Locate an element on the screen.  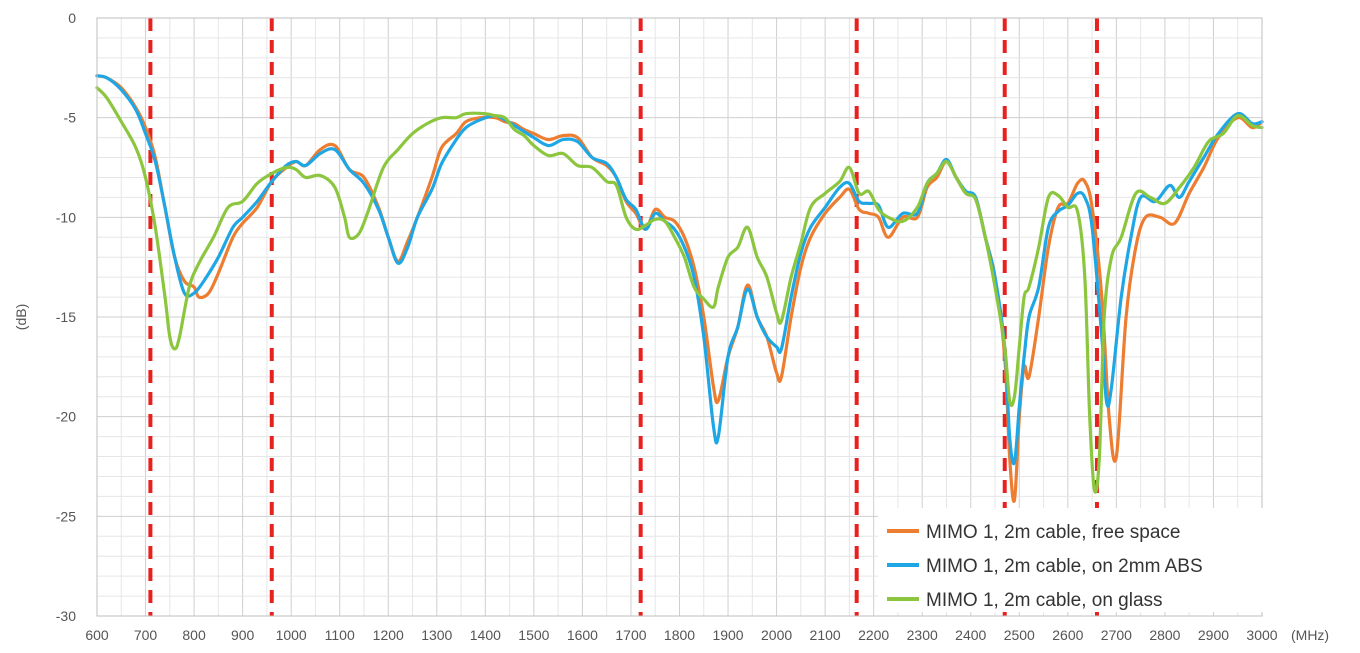
x-axis-label: (MHz) is located at coordinates (1310, 635).